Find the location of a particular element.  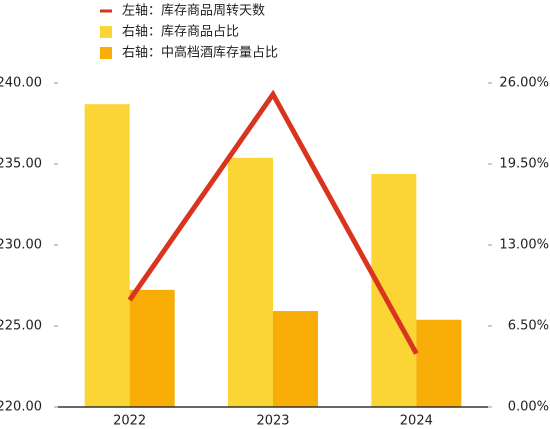

y2-tick-label: 26.00% is located at coordinates (524, 83).